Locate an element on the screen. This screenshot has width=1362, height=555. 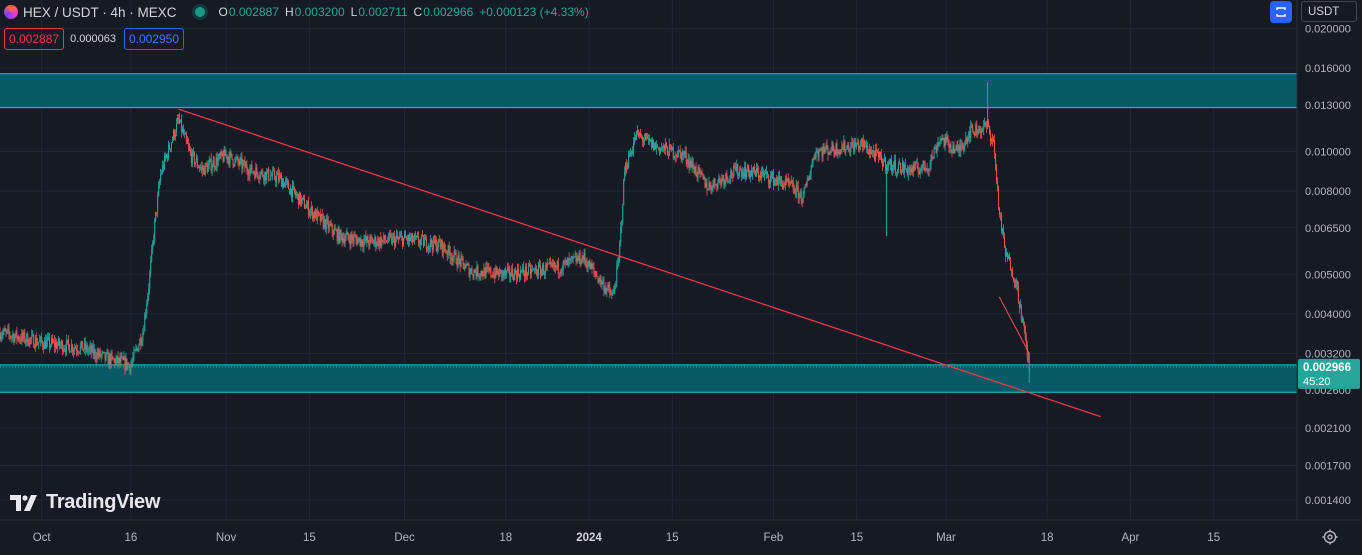
time-tick-label: Oct is located at coordinates (42, 538).